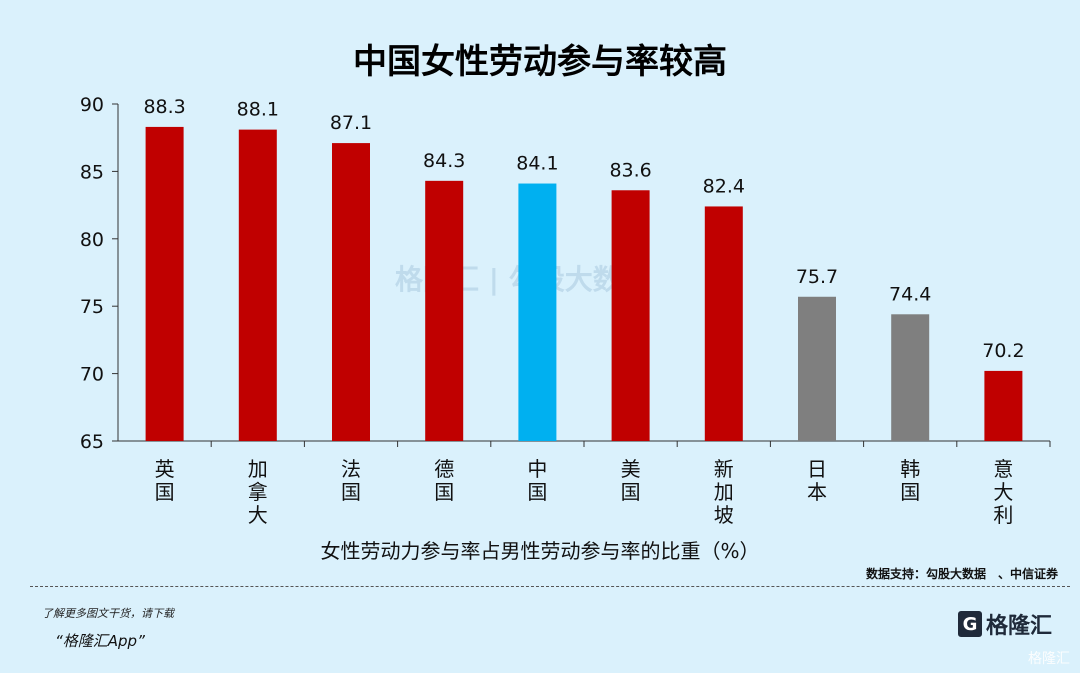 This screenshot has height=673, width=1080. I want to click on x-tick-label: 英, so click(165, 469).